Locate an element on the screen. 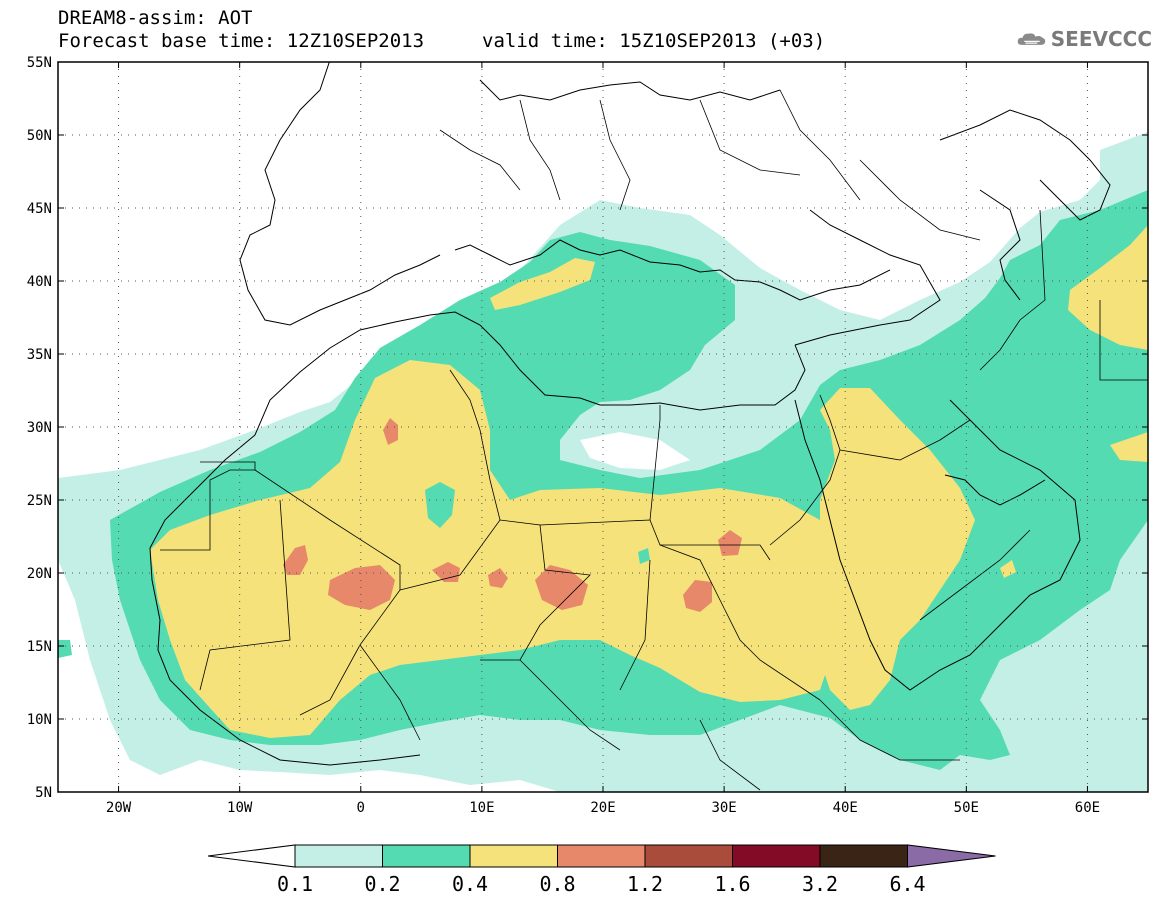  x-tick-label: 50E is located at coordinates (966, 808).